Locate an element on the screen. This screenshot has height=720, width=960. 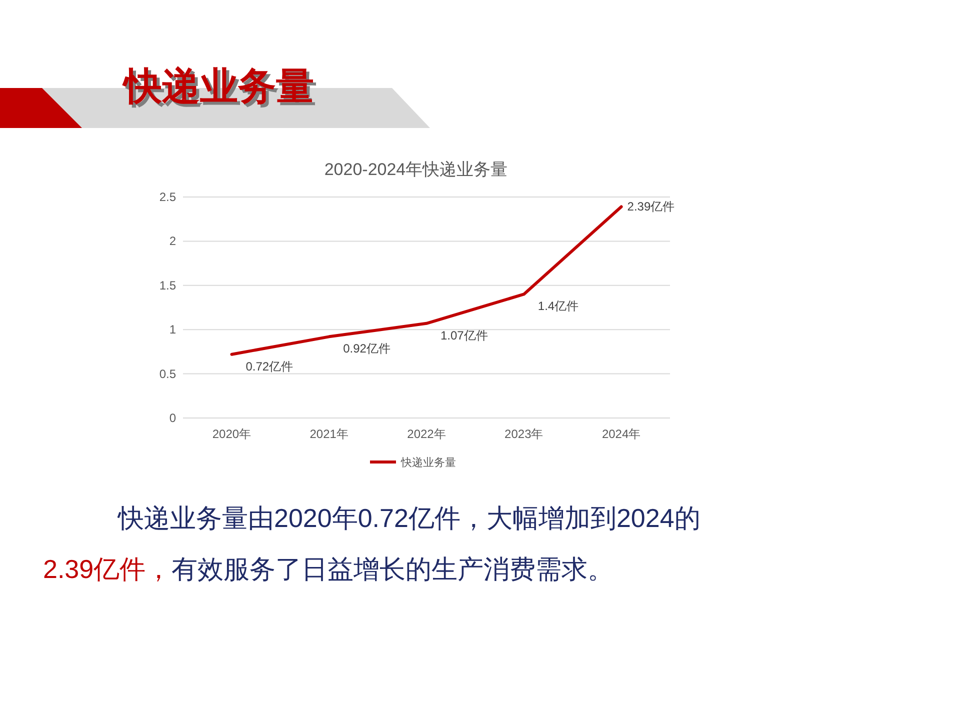
data-label: 1.07亿件 is located at coordinates (464, 335).